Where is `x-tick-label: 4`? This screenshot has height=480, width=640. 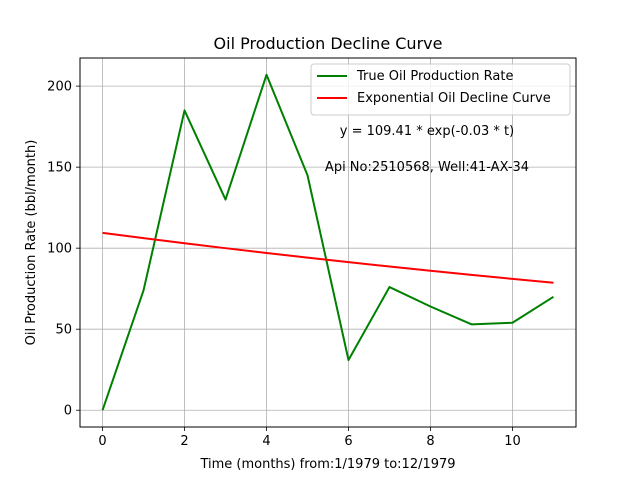
x-tick-label: 4 is located at coordinates (266, 441).